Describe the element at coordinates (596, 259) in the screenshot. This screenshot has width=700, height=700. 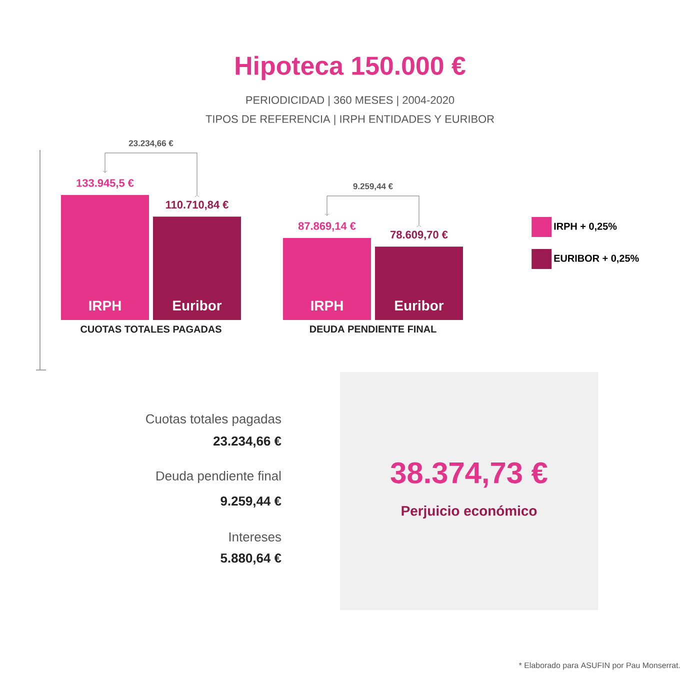
I see `legend-label: EURIBOR + 0,25%` at that location.